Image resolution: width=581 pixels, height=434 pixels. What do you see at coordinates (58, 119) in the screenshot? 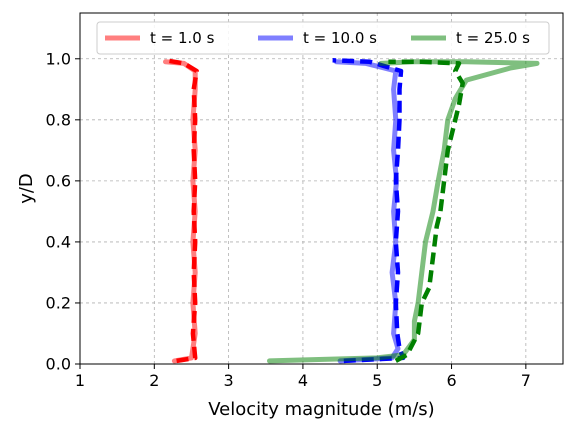
I see `y-tick-label: 0.8` at bounding box center [58, 119].